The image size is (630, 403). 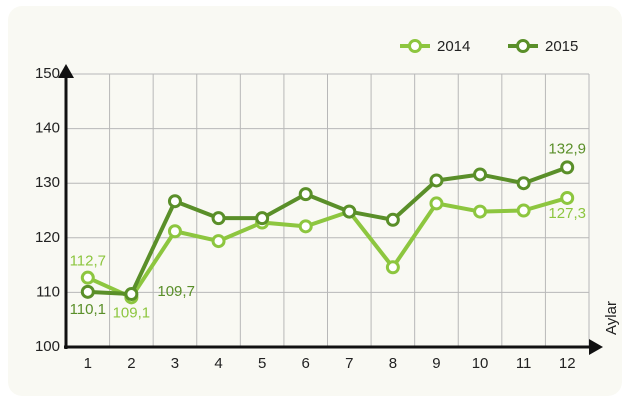 I want to click on x-tick-label: 11, so click(x=524, y=363).